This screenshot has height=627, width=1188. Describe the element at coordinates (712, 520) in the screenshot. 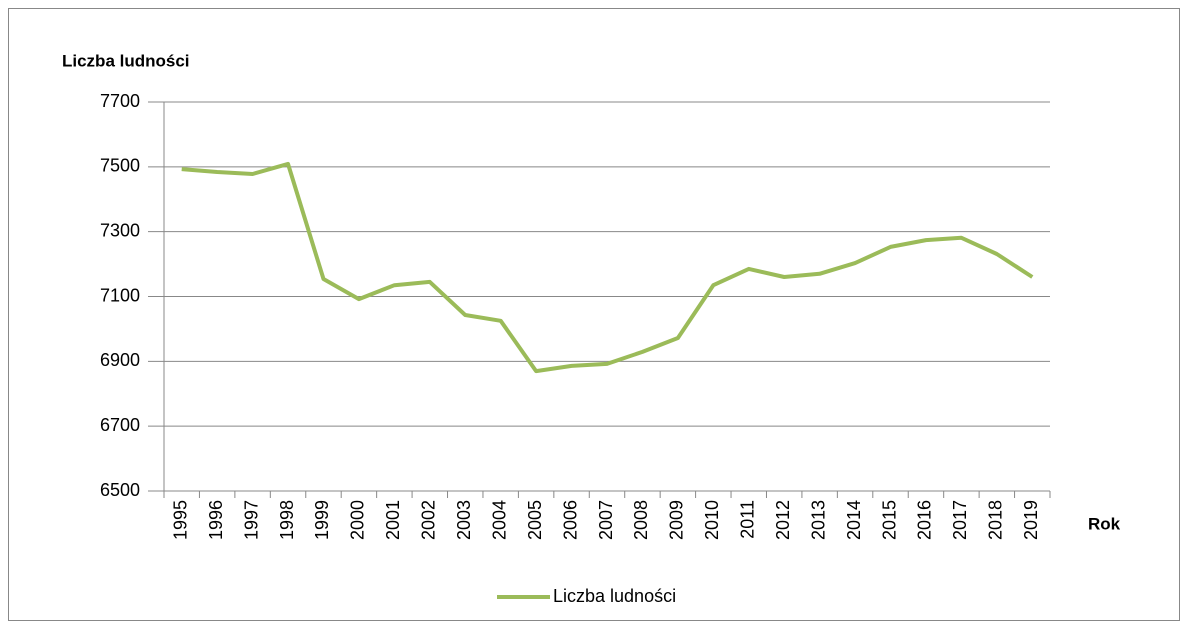

I see `x-tick-label: 2010` at that location.